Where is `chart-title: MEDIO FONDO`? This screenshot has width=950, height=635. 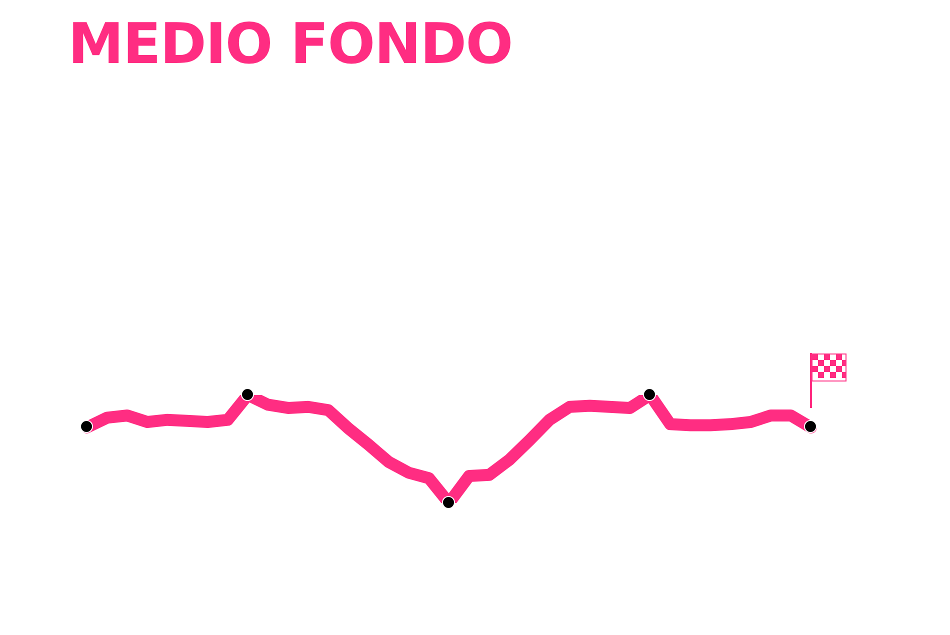 chart-title: MEDIO FONDO is located at coordinates (290, 44).